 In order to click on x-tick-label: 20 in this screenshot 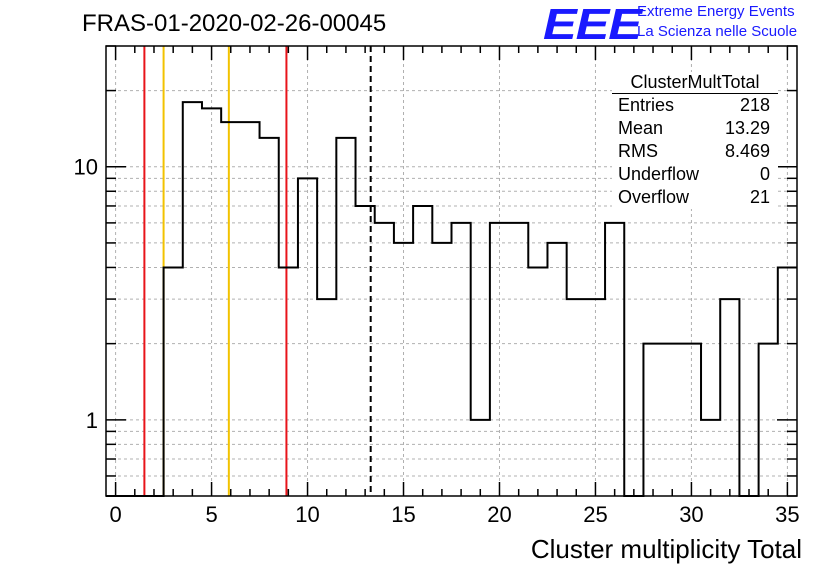, I will do `click(499, 514)`.